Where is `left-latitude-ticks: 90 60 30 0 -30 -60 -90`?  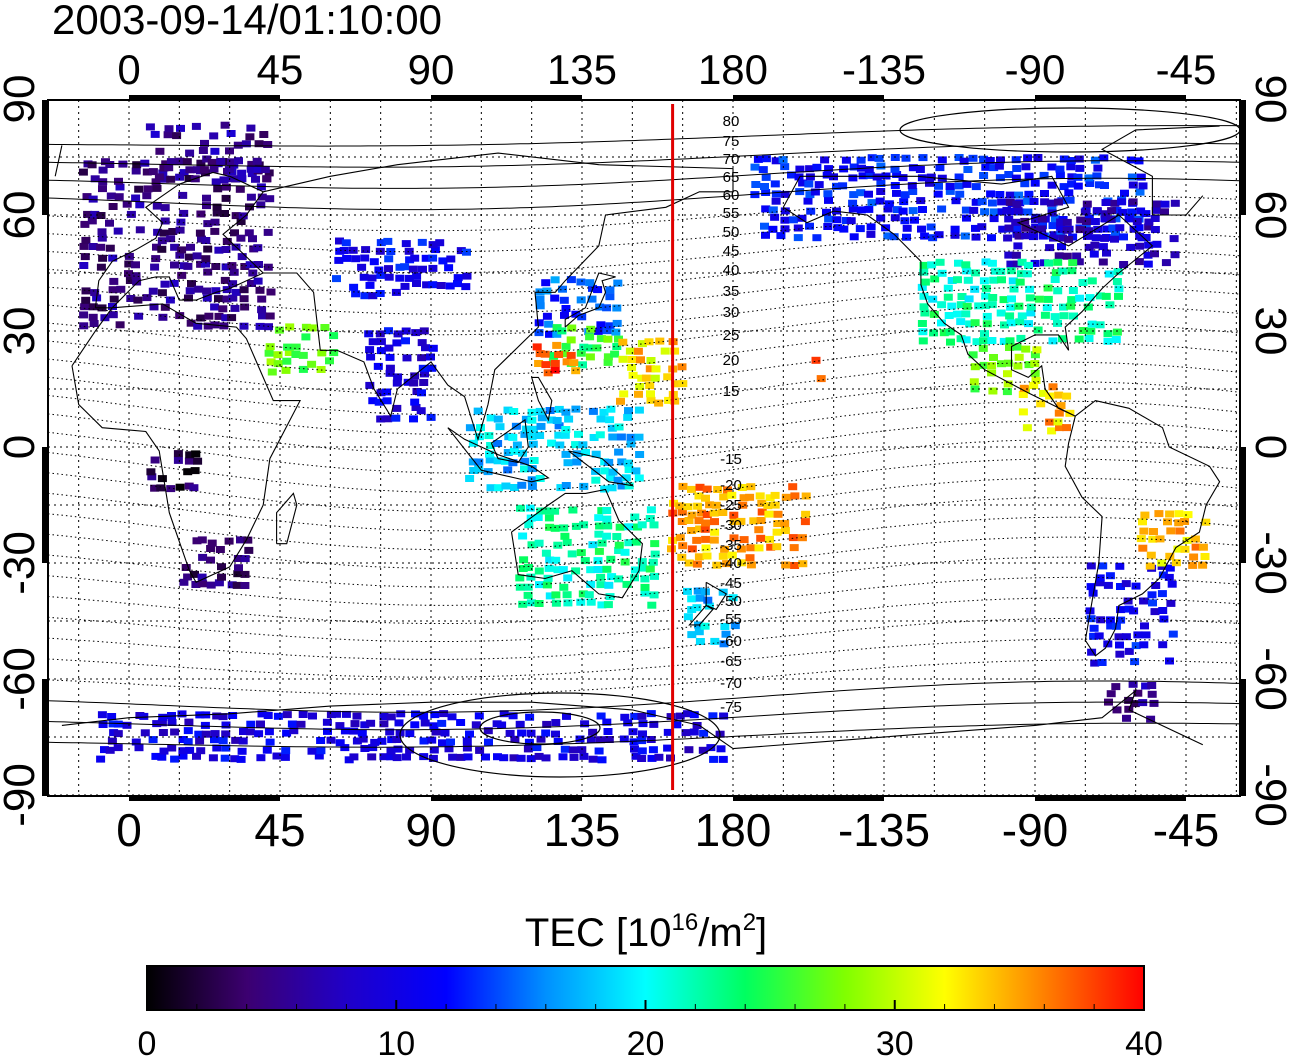
left-latitude-ticks: 90 60 30 0 -30 -60 -90 is located at coordinates (22, 451).